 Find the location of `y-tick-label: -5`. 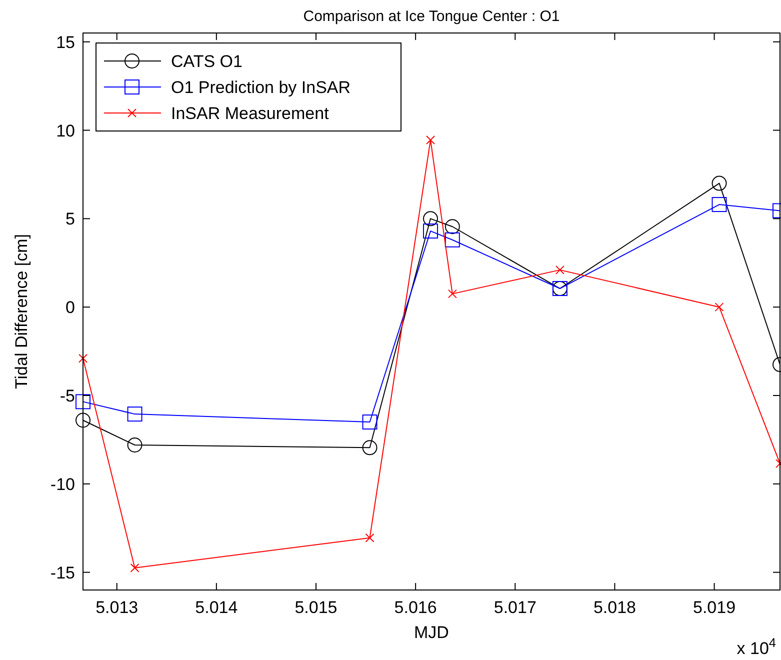

y-tick-label: -5 is located at coordinates (67, 396).